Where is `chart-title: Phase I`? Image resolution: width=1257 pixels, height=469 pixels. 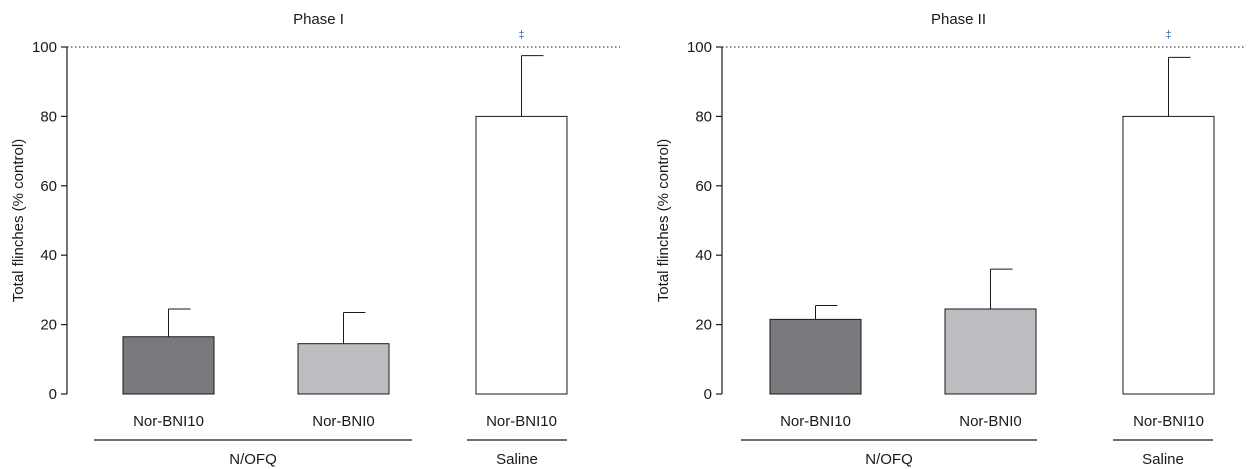 chart-title: Phase I is located at coordinates (318, 19).